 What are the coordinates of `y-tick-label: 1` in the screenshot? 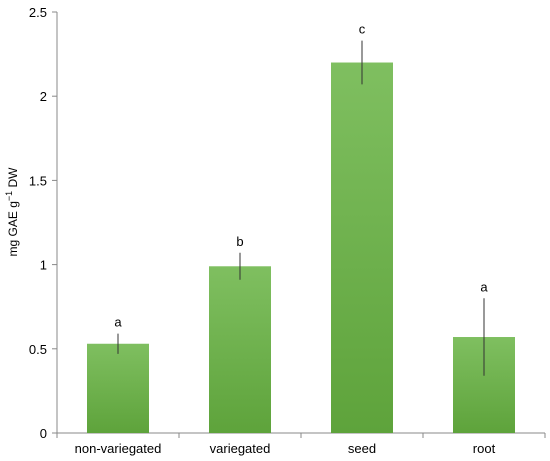 It's located at (43, 265).